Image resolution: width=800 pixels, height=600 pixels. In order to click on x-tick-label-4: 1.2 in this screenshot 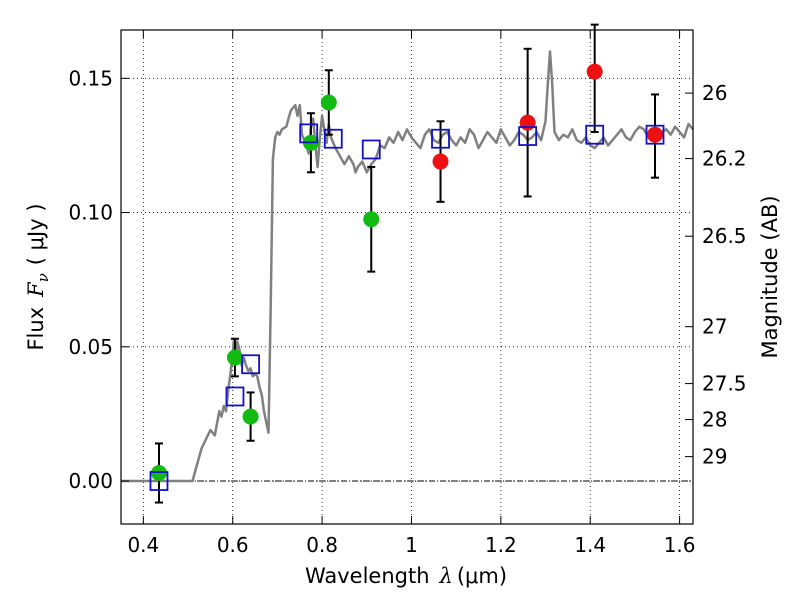, I will do `click(501, 545)`.